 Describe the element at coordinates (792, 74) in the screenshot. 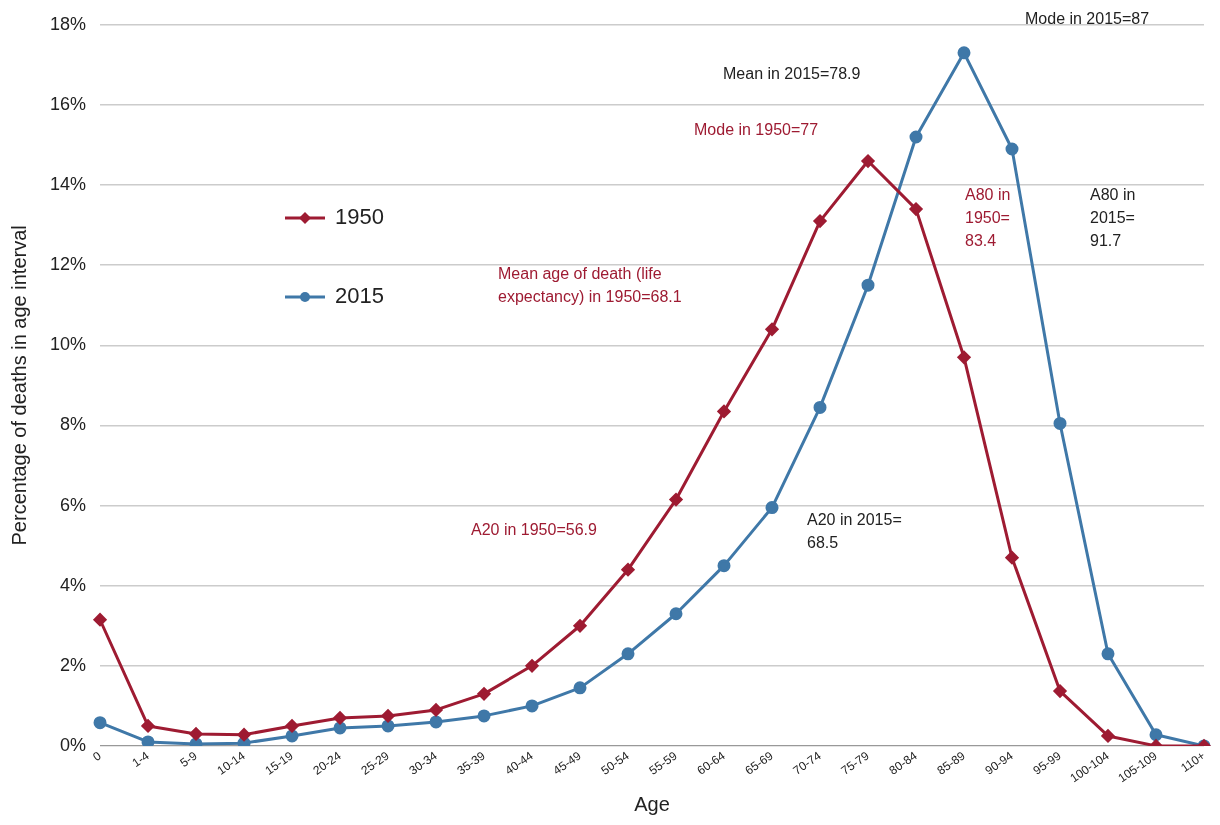

I see `annotation: Mean in 2015=78.9` at that location.